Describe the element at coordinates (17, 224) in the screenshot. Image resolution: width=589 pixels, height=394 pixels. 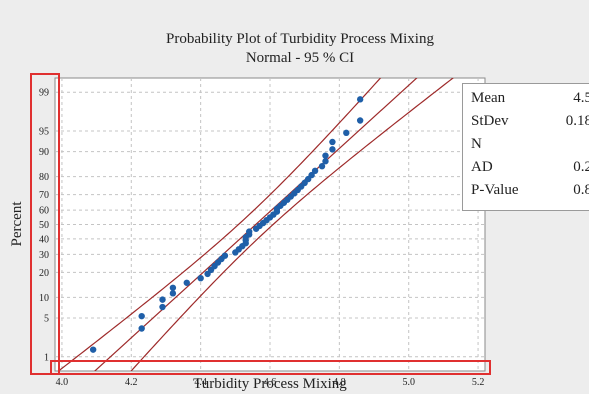
I see `y-axis-label: Percent` at that location.